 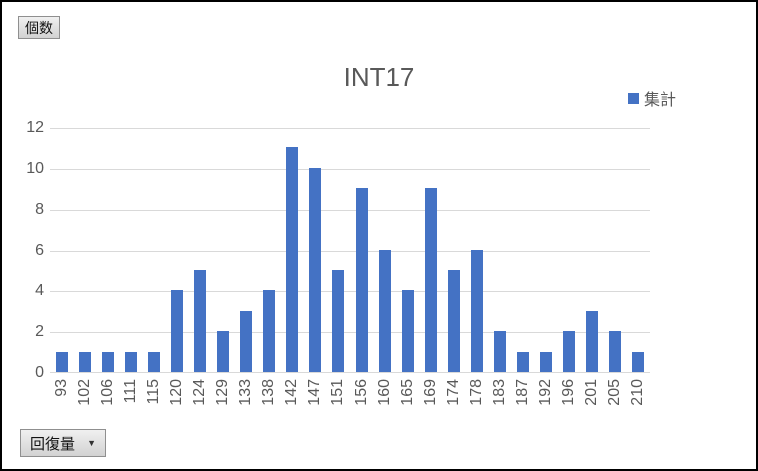 I want to click on x-axis-label: 205, so click(x=615, y=392).